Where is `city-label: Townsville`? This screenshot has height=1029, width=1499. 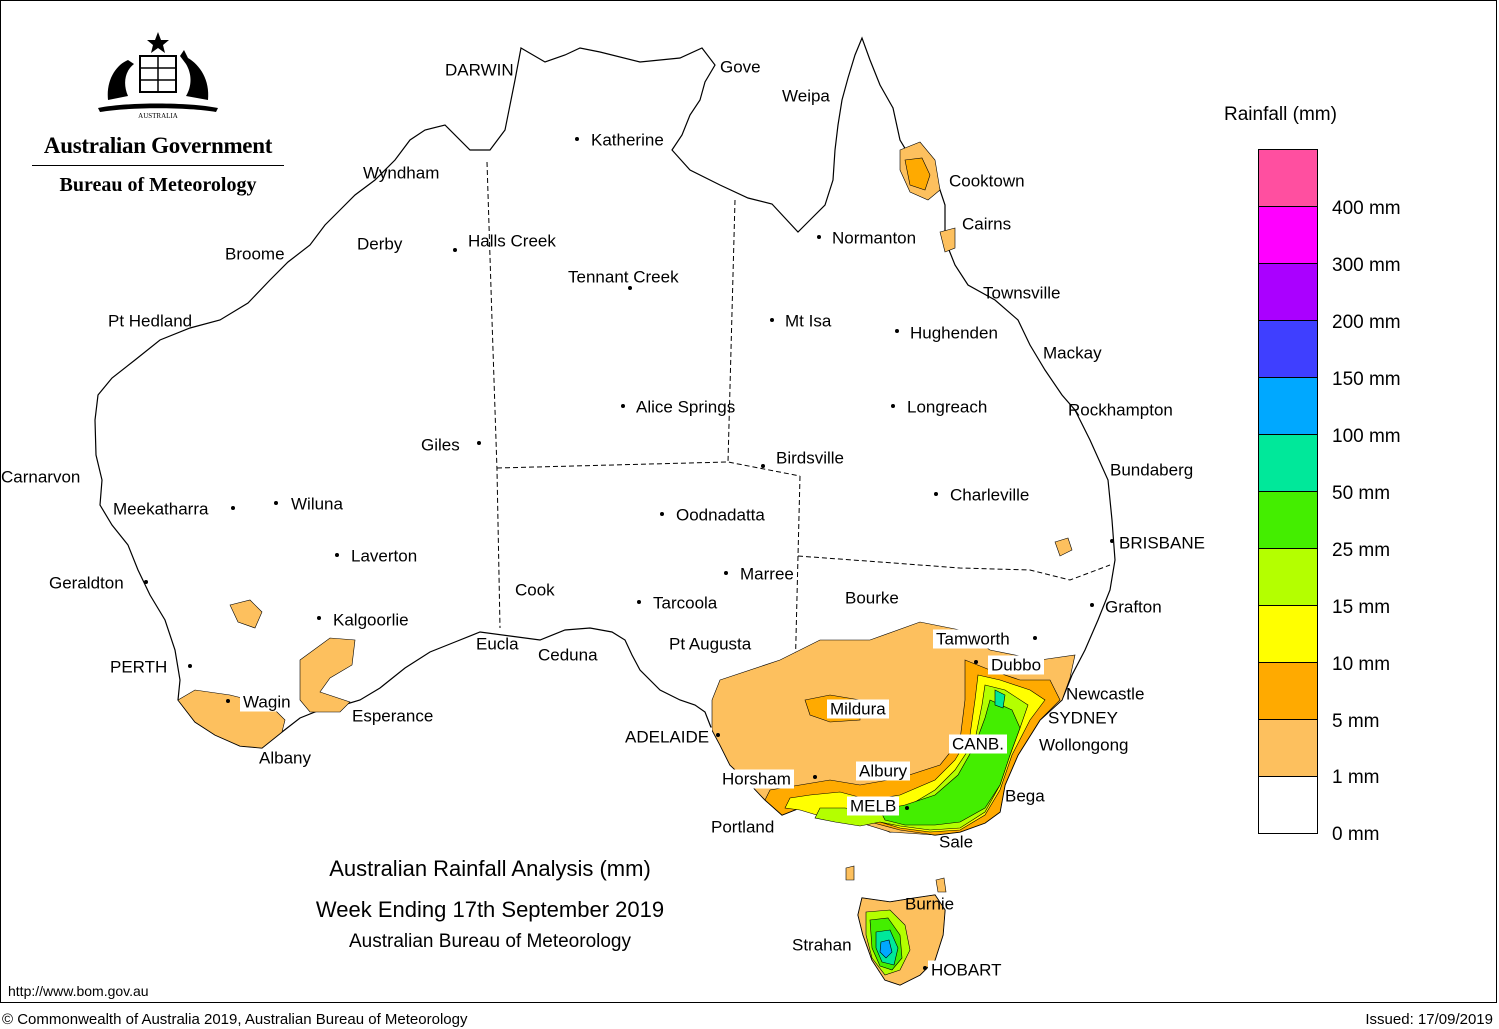
city-label: Townsville is located at coordinates (1022, 293).